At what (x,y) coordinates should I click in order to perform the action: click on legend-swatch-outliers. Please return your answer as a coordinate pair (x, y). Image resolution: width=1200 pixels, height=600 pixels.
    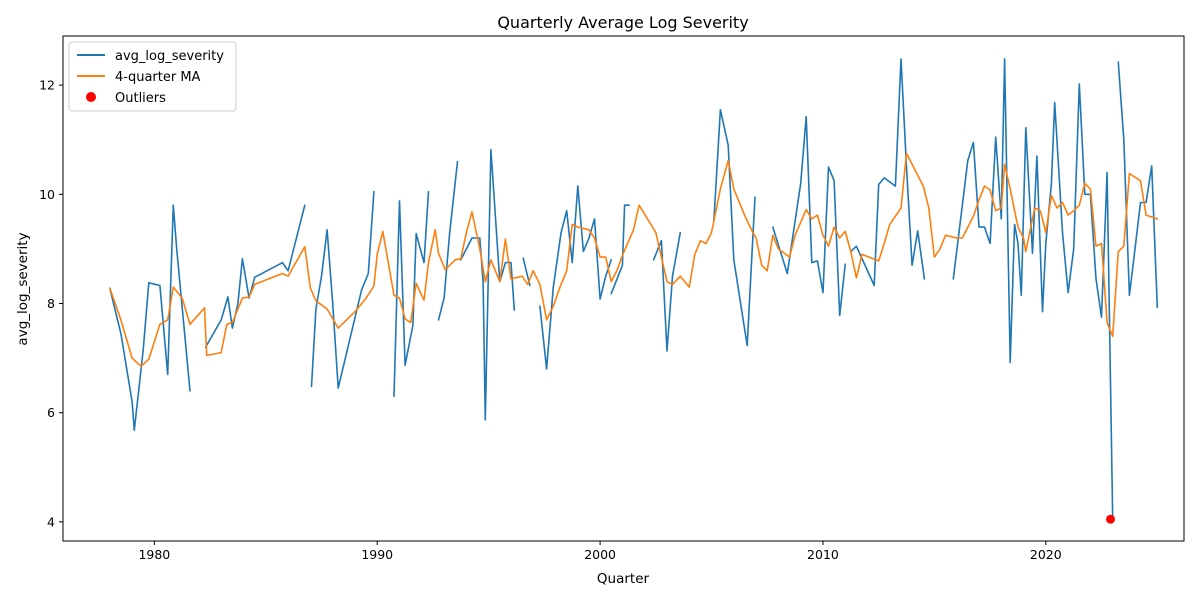
    Looking at the image, I should click on (91, 97).